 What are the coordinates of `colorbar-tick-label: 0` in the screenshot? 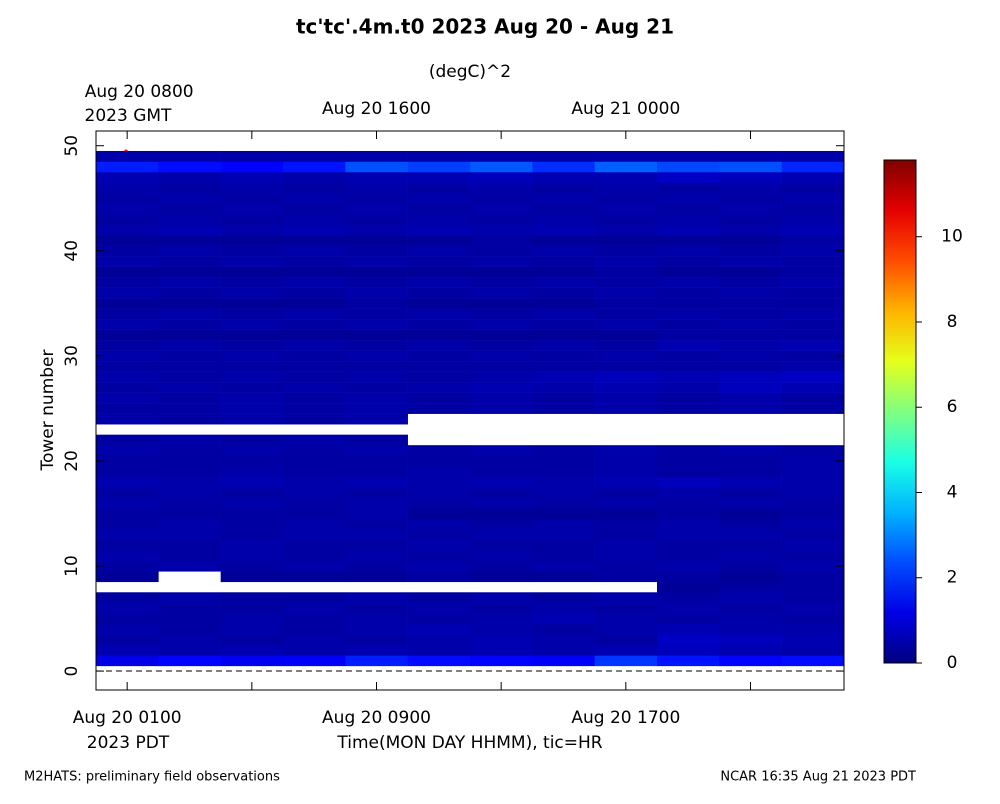 It's located at (952, 663).